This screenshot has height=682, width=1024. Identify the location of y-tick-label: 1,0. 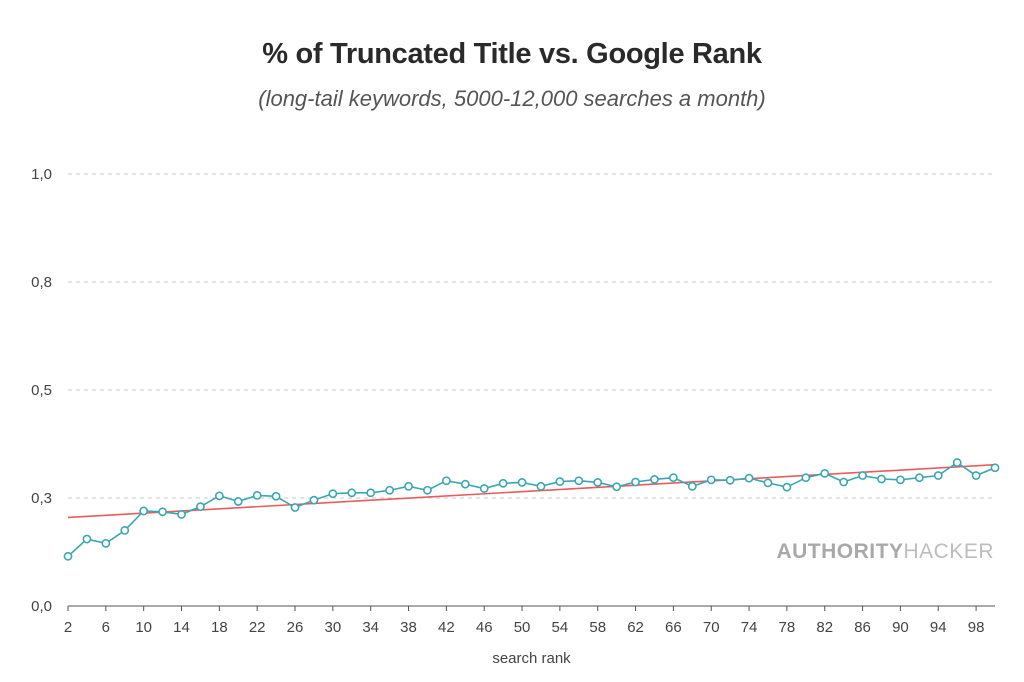
(41, 174).